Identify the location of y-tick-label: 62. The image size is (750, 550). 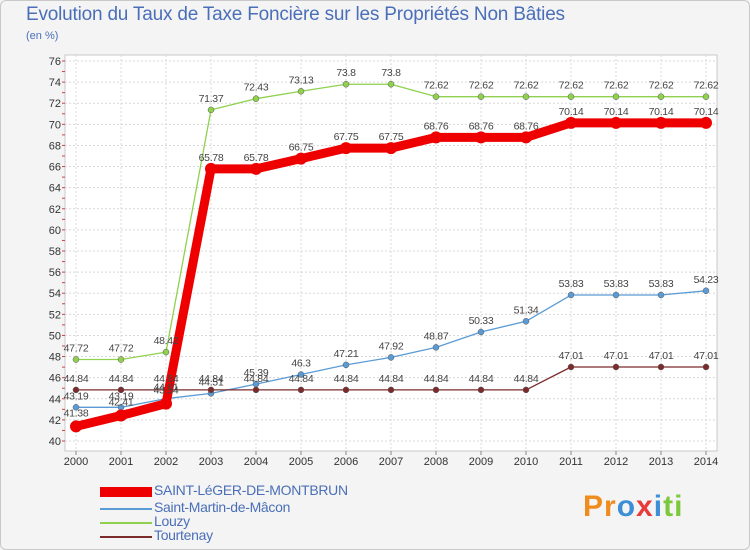
(55, 210).